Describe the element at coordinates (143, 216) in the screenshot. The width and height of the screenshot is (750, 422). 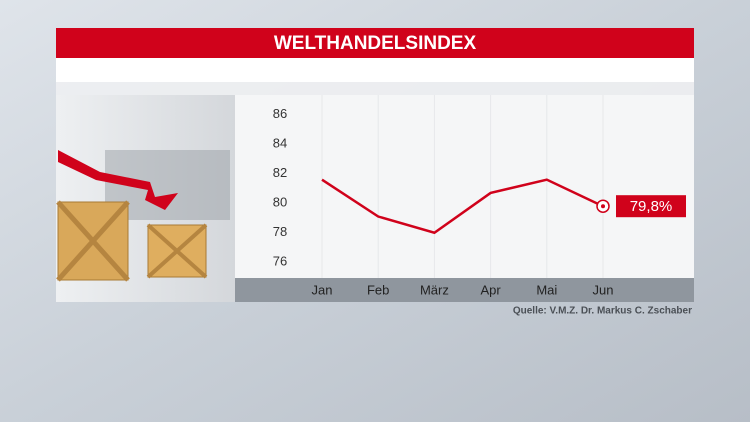
I see `illustration` at that location.